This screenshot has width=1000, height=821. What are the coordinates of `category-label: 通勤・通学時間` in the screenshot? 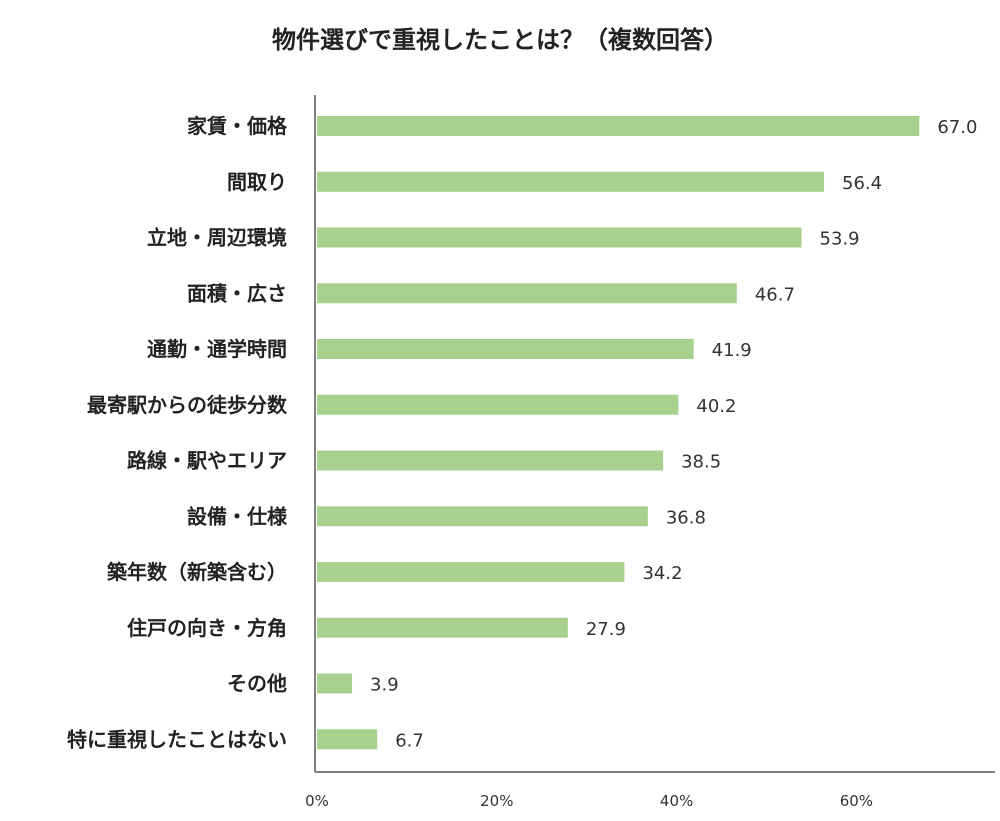 It's located at (217, 349).